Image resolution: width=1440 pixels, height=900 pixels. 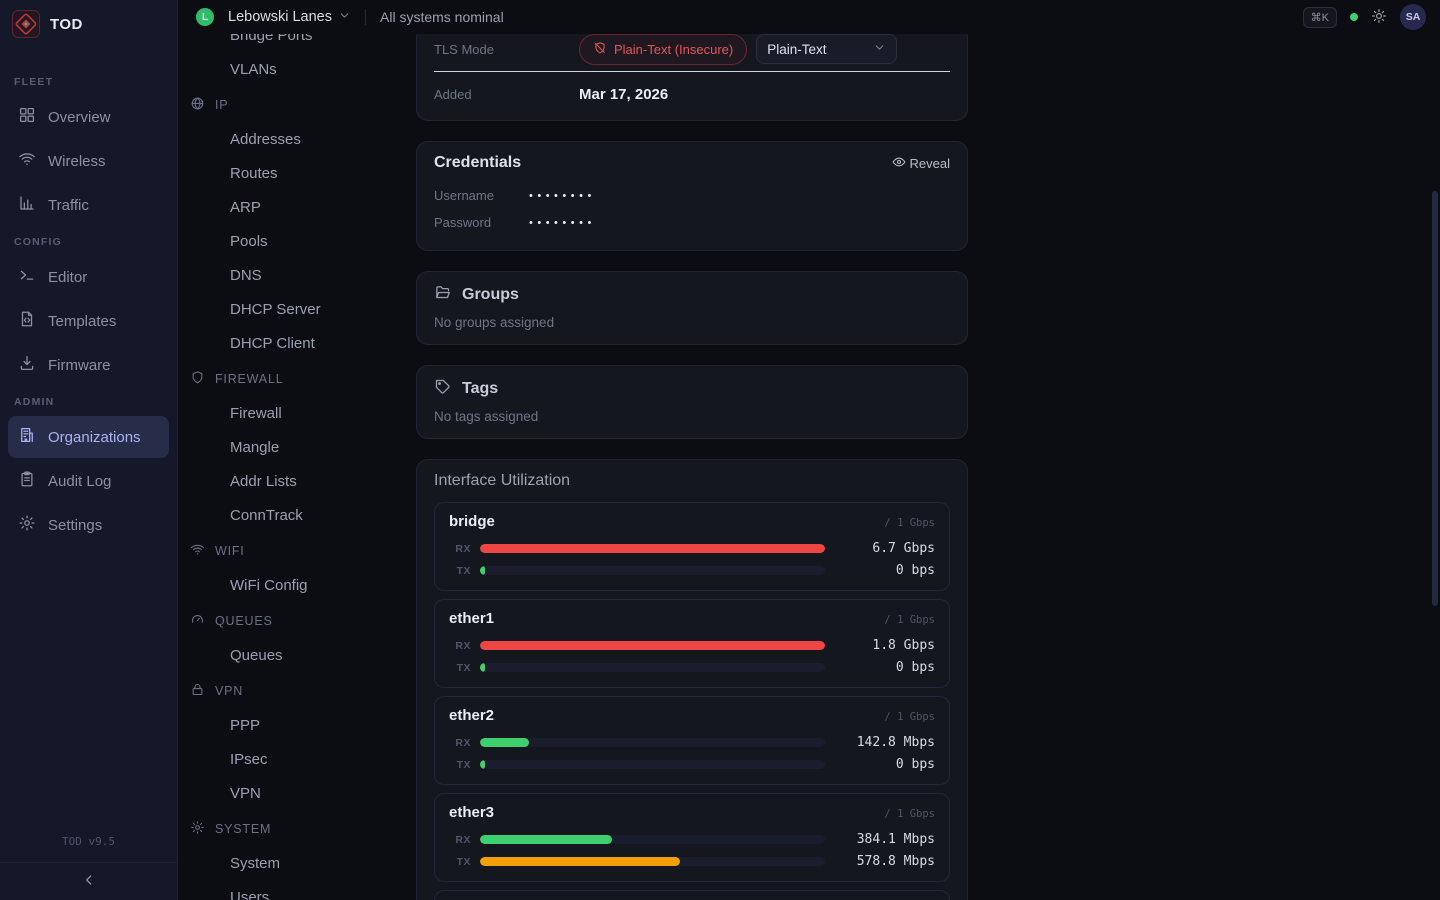 I want to click on sidebar-item-editor: Editor, so click(x=88, y=277).